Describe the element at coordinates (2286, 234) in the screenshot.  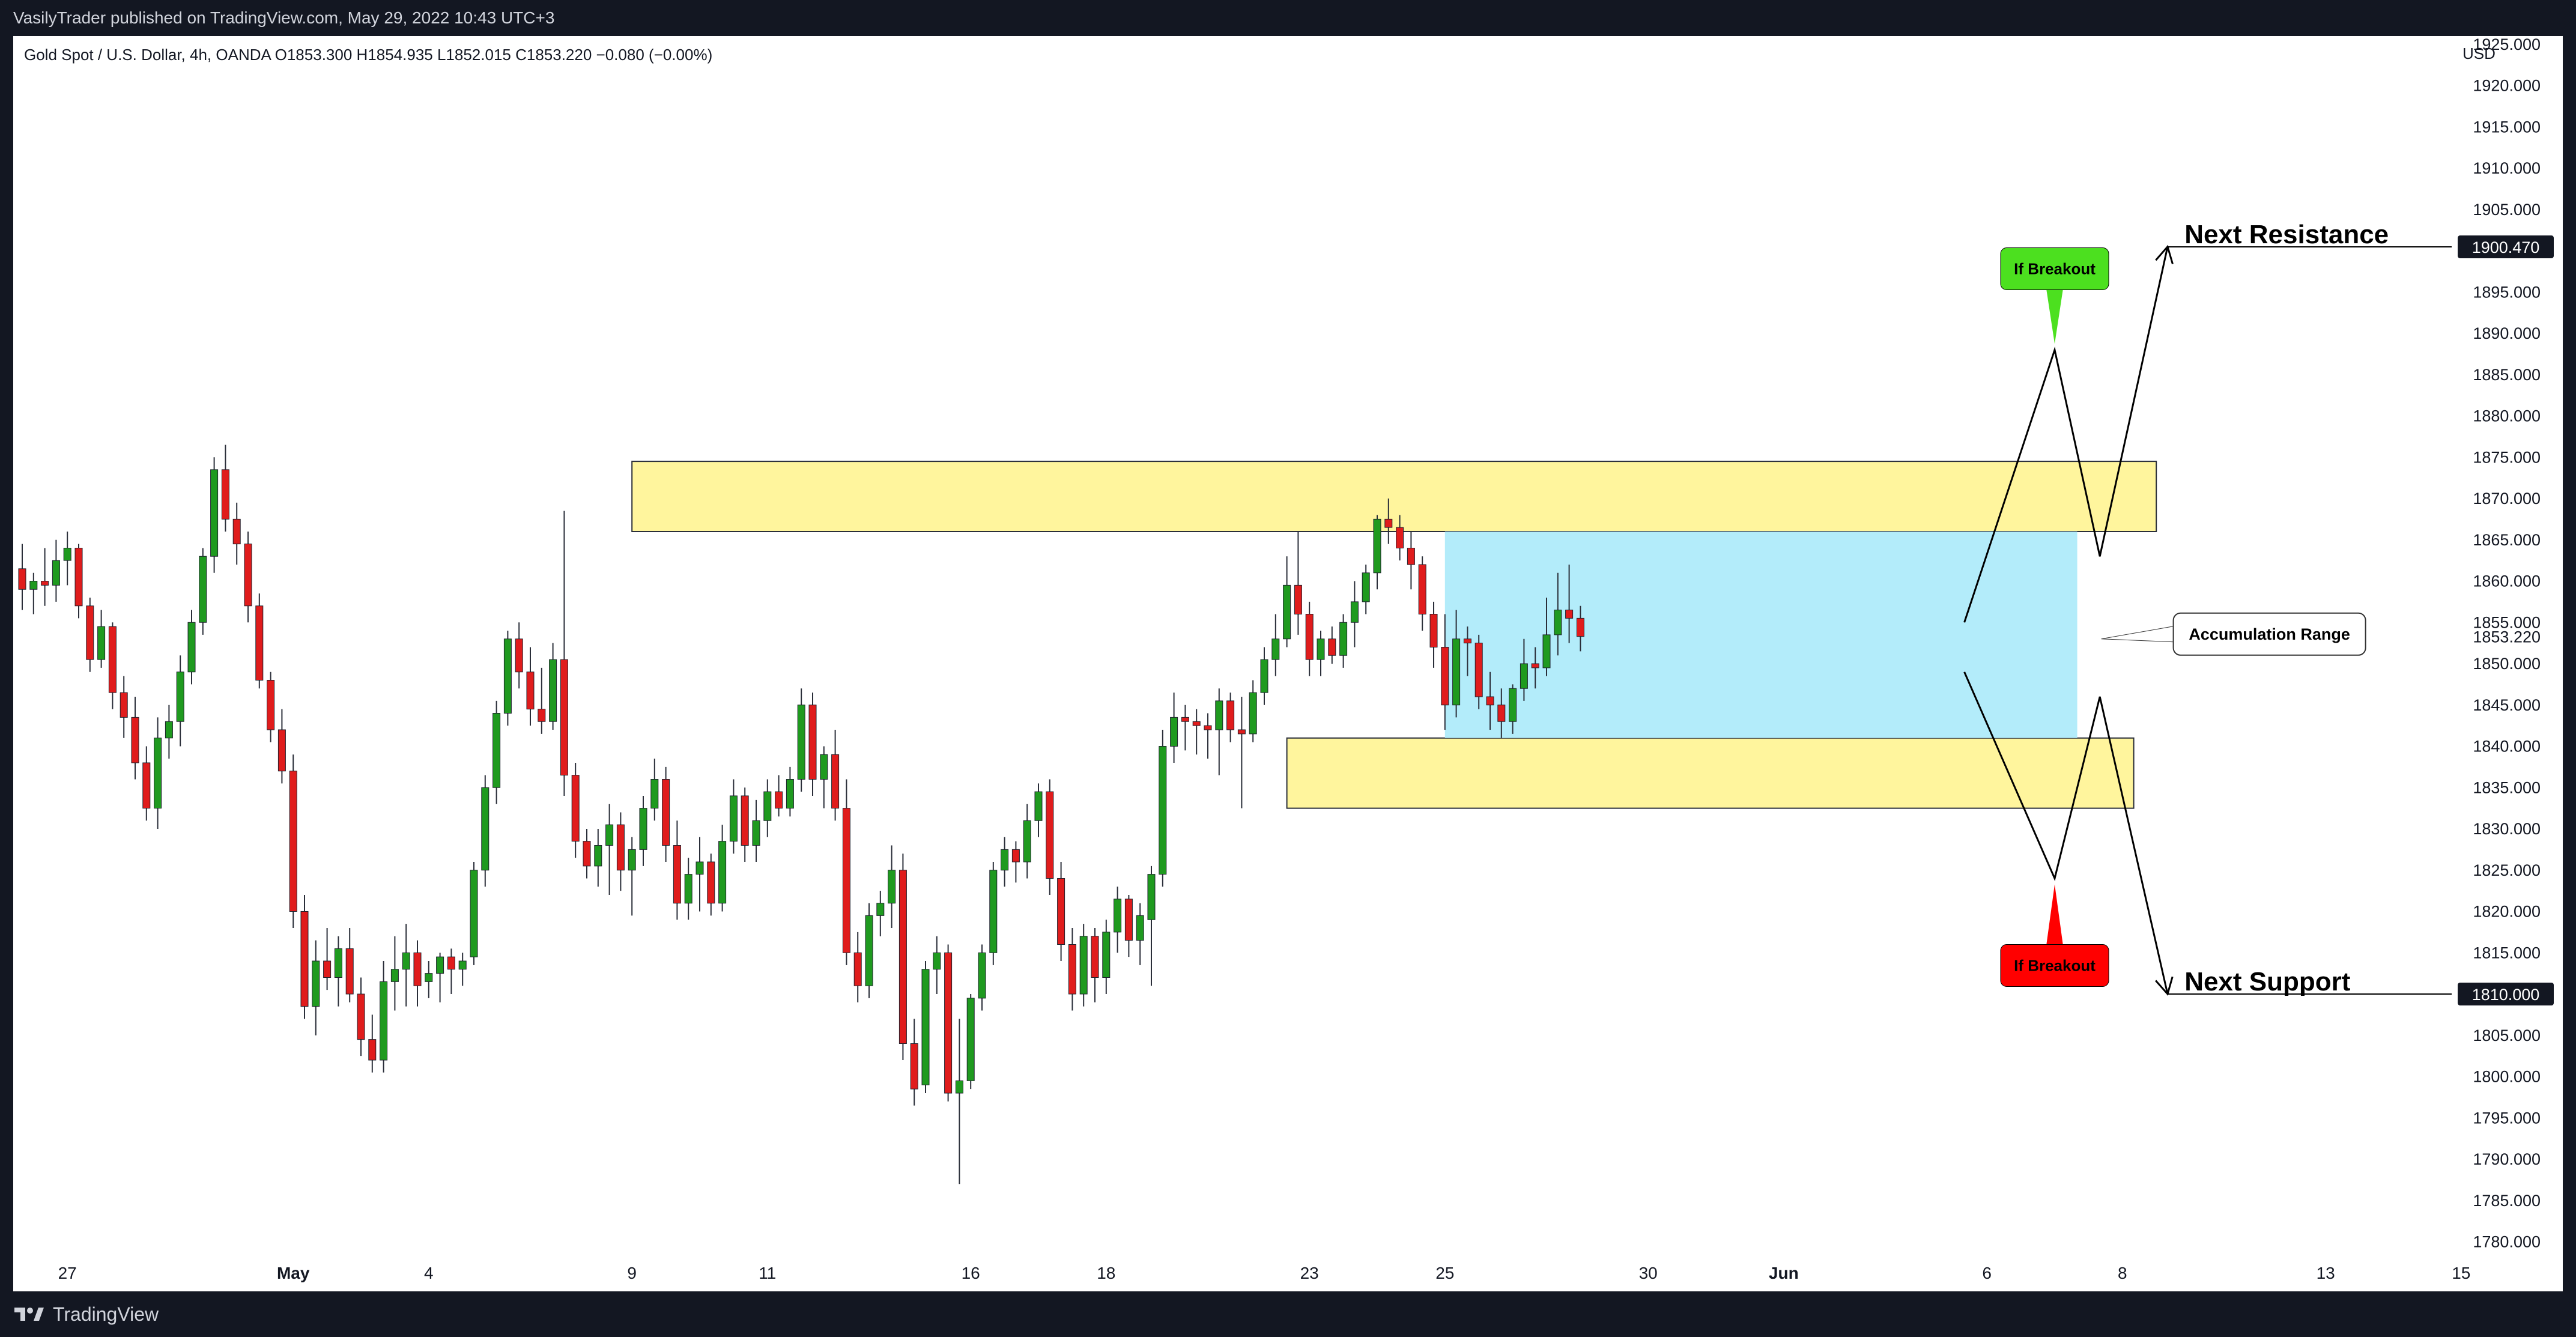
I see `level-text: Next Resistance` at that location.